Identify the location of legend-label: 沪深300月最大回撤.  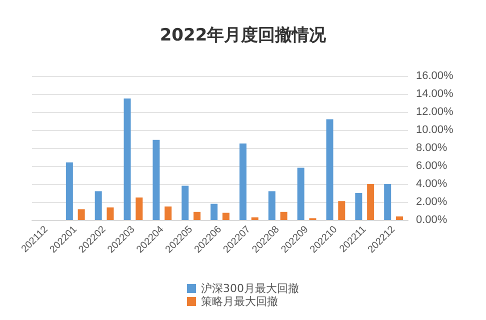
(250, 288).